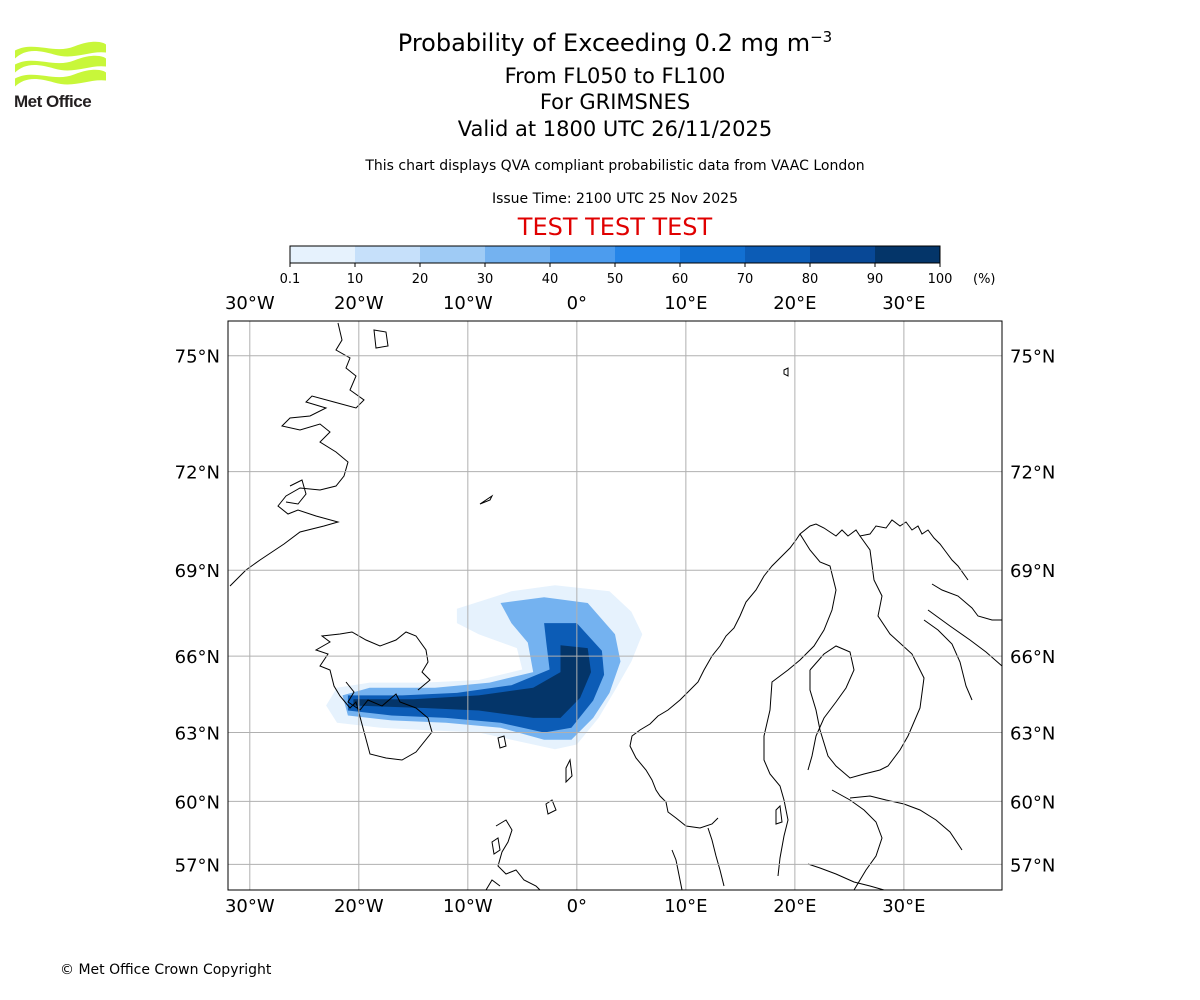 The width and height of the screenshot is (1200, 1000). What do you see at coordinates (485, 279) in the screenshot?
I see `colorbar-tick-label: 30` at bounding box center [485, 279].